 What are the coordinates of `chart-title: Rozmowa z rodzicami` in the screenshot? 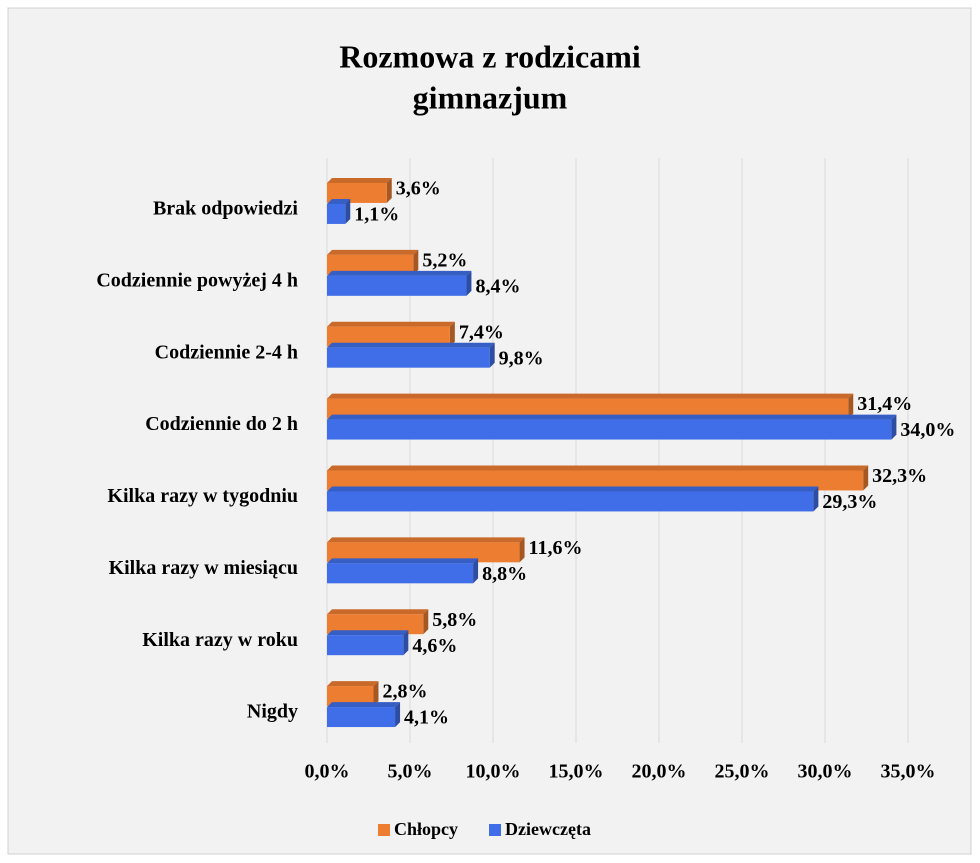 It's located at (490, 56).